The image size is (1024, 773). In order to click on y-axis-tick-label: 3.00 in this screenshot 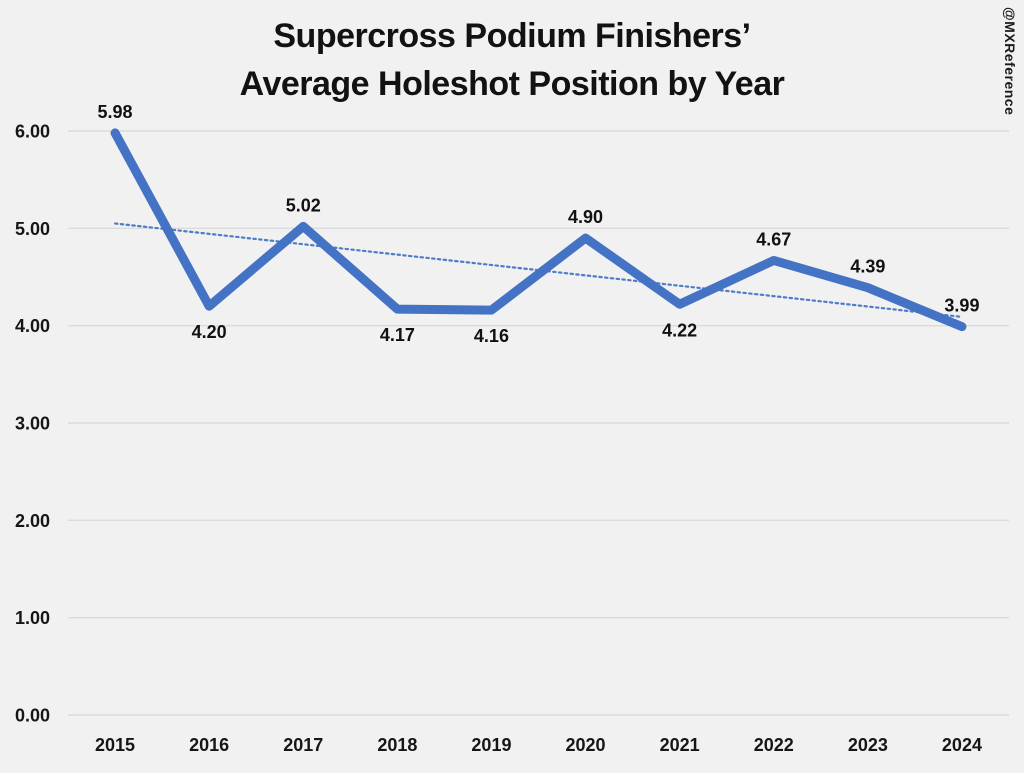, I will do `click(32, 424)`.